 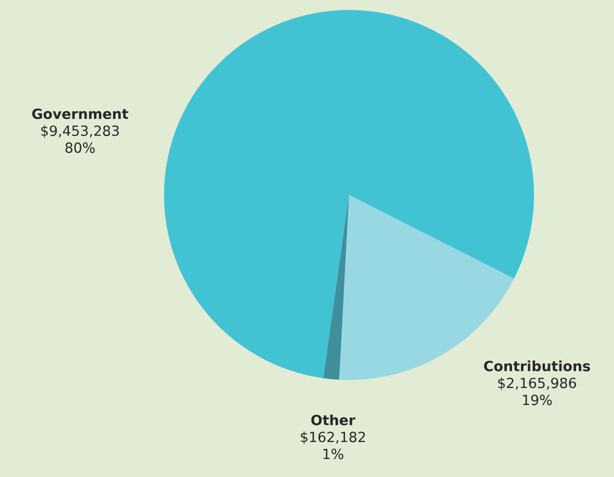 What do you see at coordinates (80, 131) in the screenshot?
I see `data-label: $9,453,283` at bounding box center [80, 131].